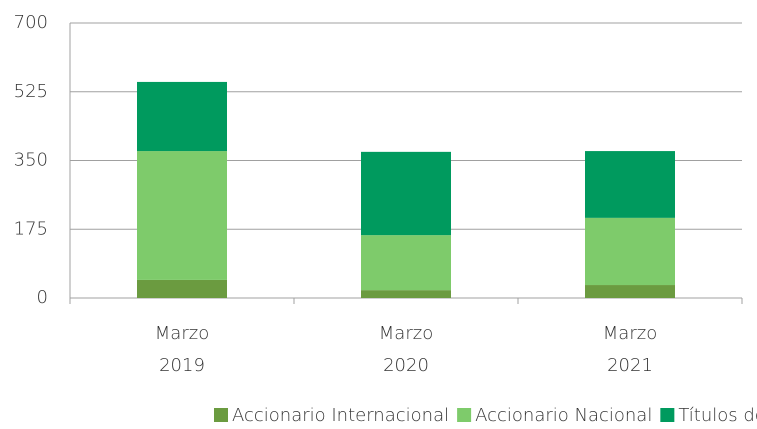 This screenshot has height=429, width=757. I want to click on legend-label: Títulos de Deuda, so click(717, 415).